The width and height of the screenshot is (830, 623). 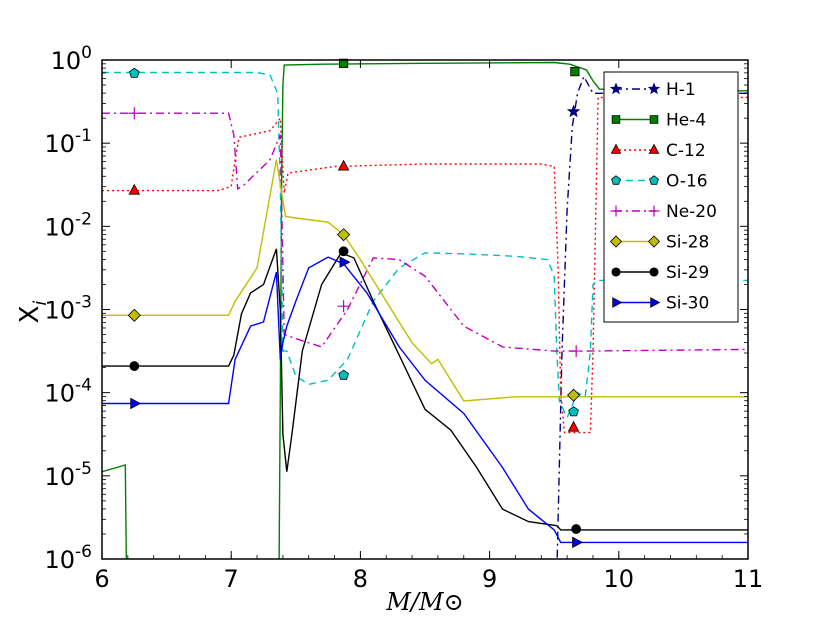 What do you see at coordinates (360, 579) in the screenshot?
I see `x-tick-label: 8` at bounding box center [360, 579].